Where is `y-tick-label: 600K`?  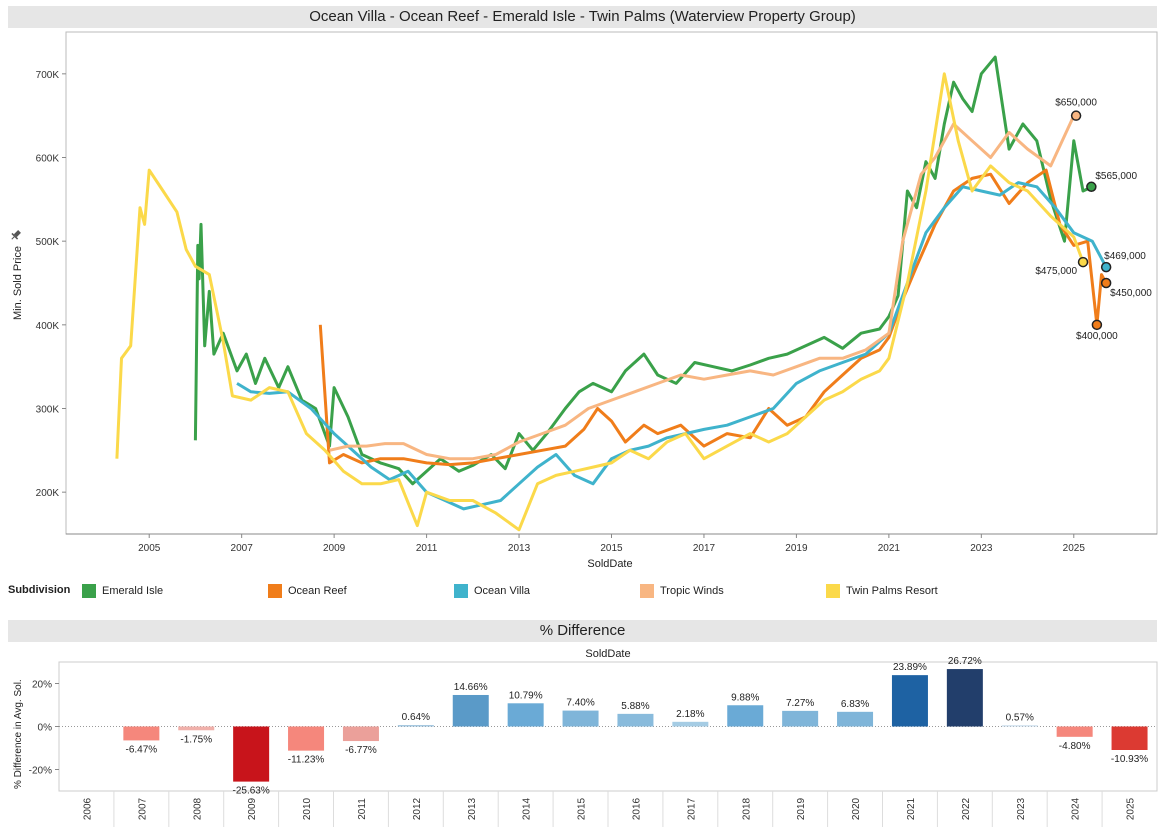 y-tick-label: 600K is located at coordinates (48, 159).